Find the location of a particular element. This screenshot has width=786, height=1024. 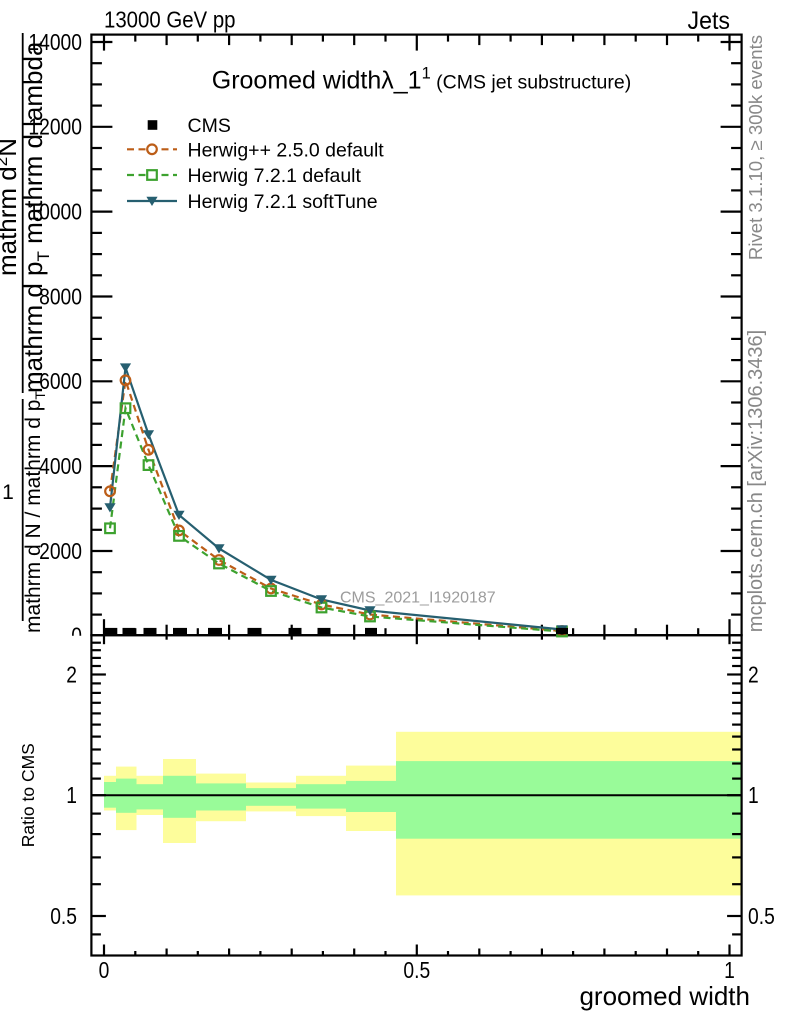

svg-text: CMS is located at coordinates (209, 126).